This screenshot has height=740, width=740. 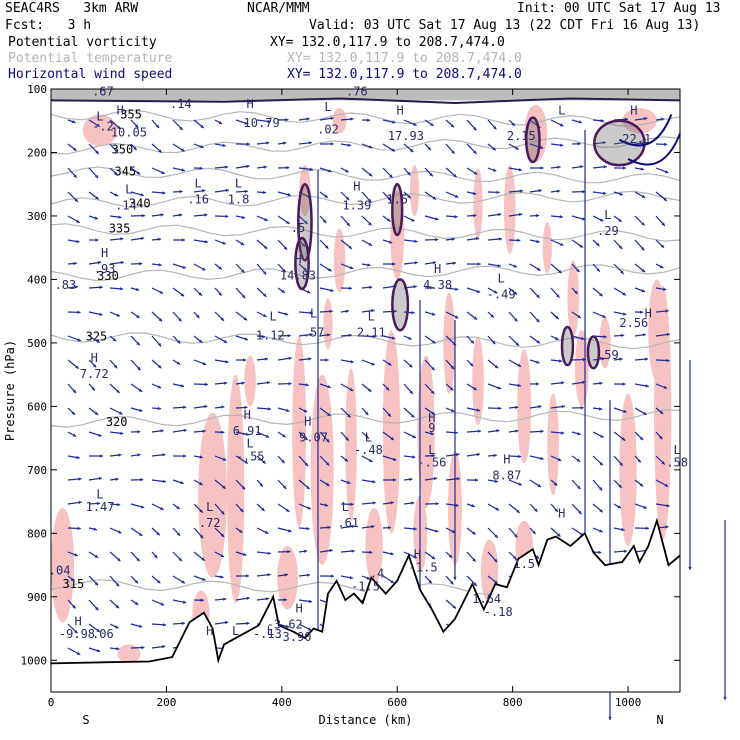 What do you see at coordinates (608, 355) in the screenshot?
I see `extremum-label: .59` at bounding box center [608, 355].